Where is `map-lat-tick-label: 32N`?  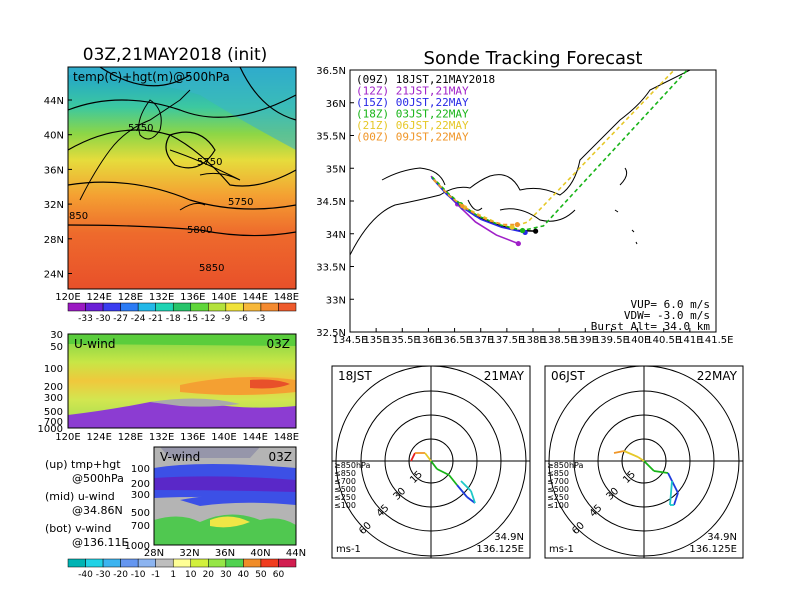
map-lat-tick-label: 32N is located at coordinates (54, 205).